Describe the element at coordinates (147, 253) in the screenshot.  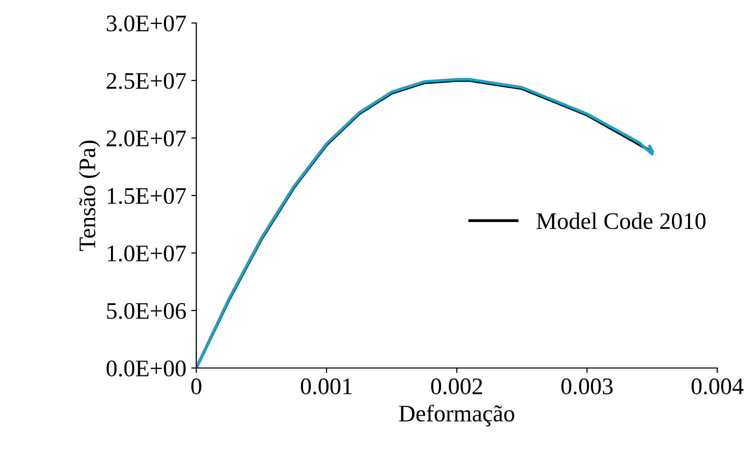
I see `y-tick-label: 1.0E+07` at that location.